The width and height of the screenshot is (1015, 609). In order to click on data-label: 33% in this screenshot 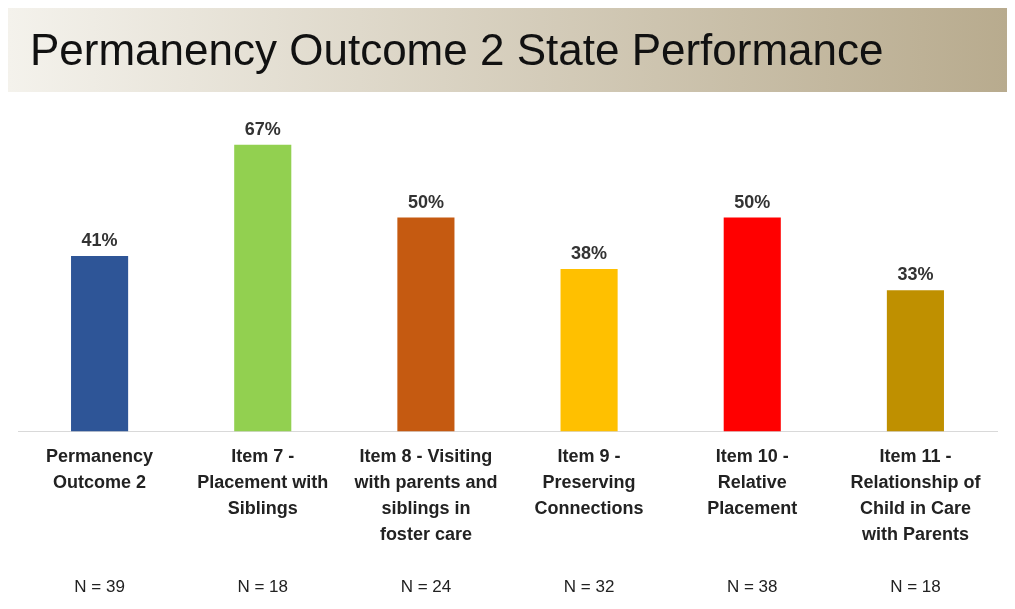, I will do `click(915, 274)`.